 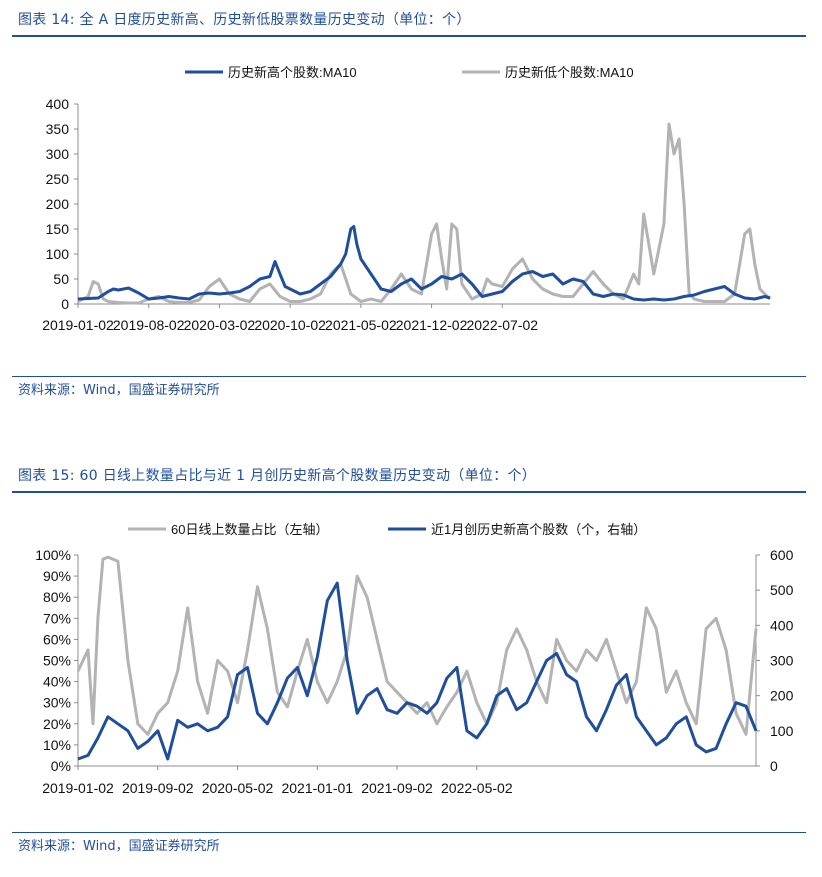 What do you see at coordinates (409, 832) in the screenshot?
I see `figure-15-bottom-rule` at bounding box center [409, 832].